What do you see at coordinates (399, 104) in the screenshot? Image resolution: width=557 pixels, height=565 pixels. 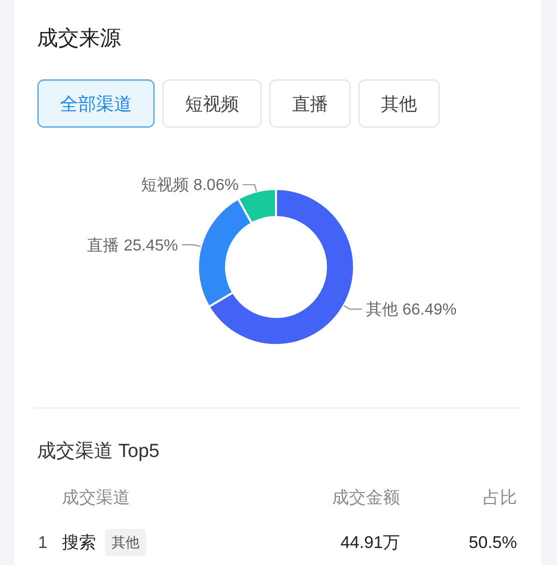 I see `button-text: 其他` at bounding box center [399, 104].